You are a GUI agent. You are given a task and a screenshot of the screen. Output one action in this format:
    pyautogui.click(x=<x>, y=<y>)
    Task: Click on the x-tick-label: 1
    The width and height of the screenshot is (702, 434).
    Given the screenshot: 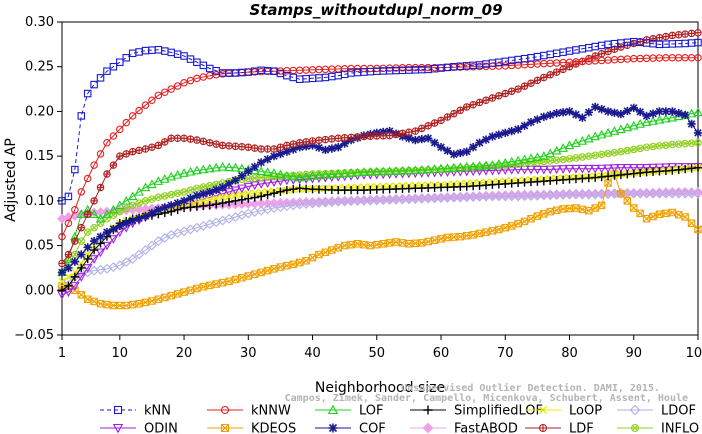 What is the action you would take?
    pyautogui.click(x=62, y=353)
    